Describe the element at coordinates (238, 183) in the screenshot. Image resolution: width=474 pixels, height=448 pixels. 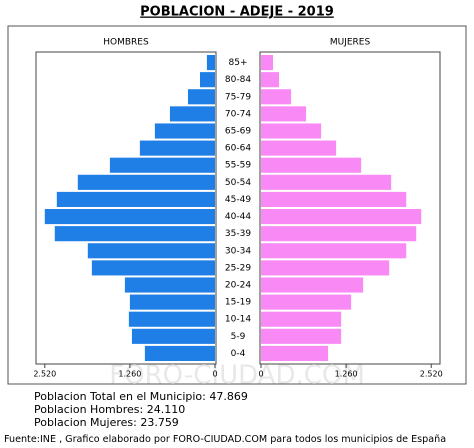
I see `category-label: 50-54` at that location.